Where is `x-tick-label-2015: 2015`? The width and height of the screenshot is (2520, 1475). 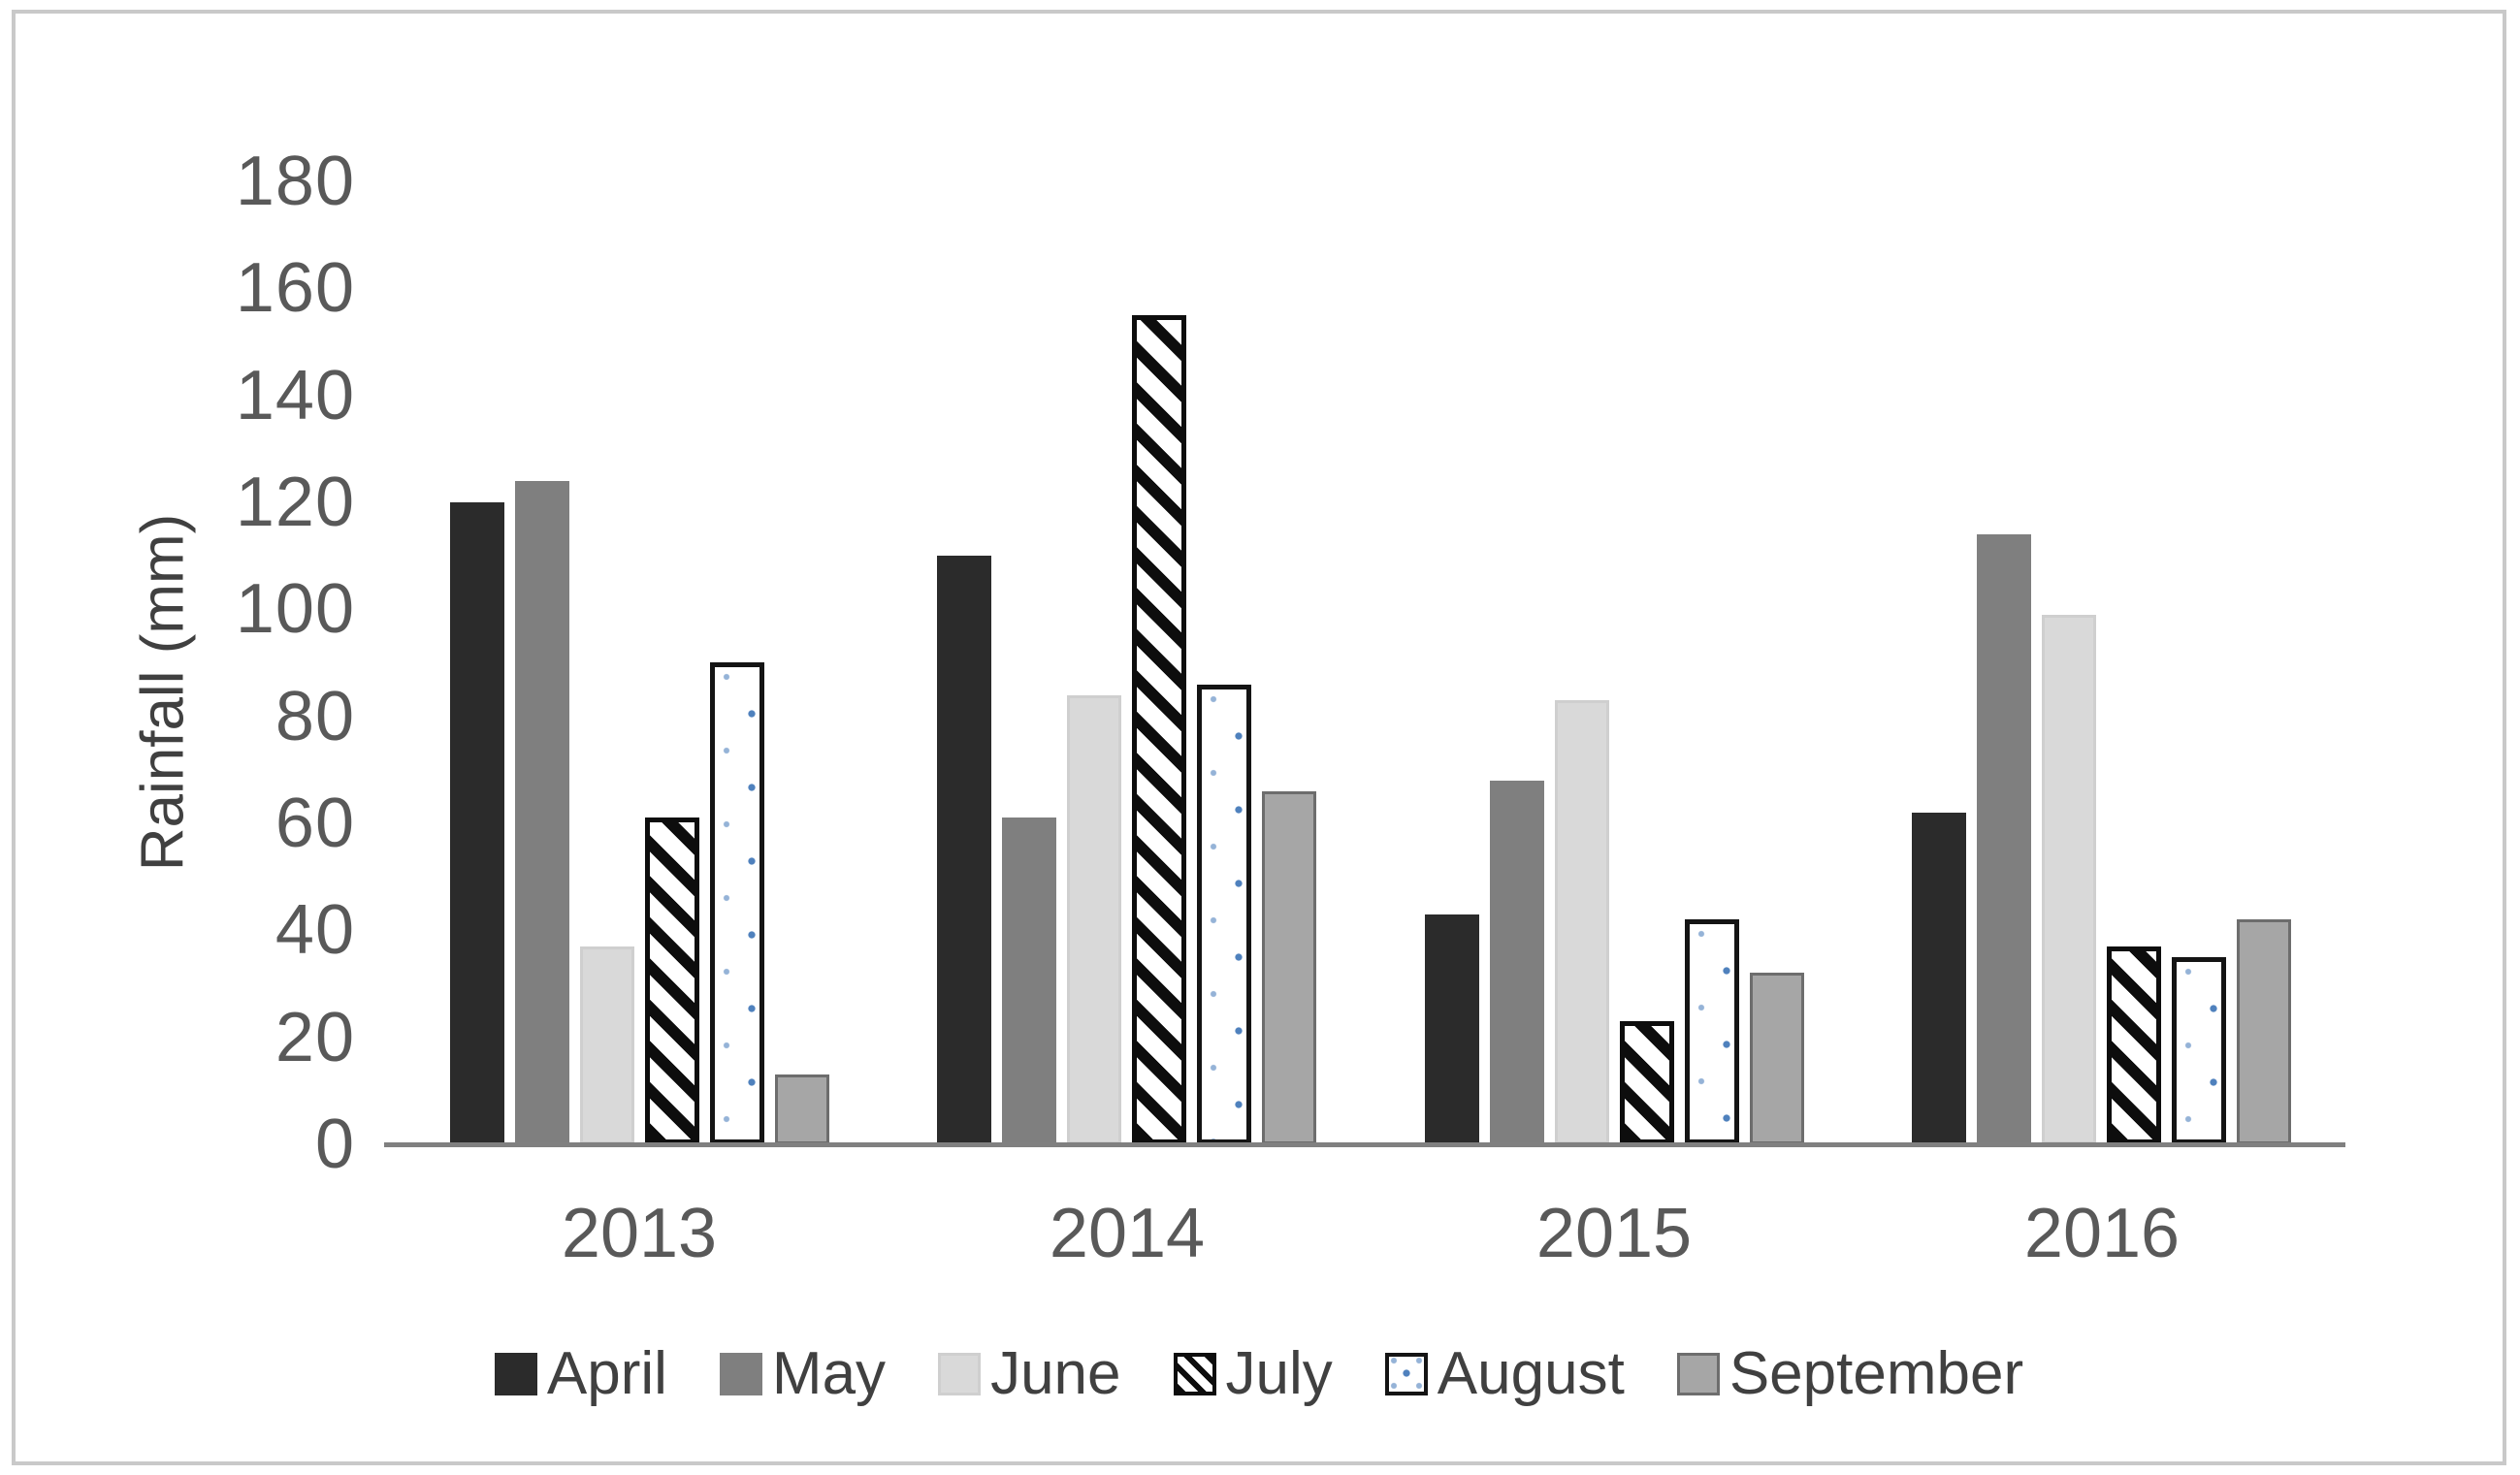
x-tick-label-2015: 2015 is located at coordinates (1614, 1233).